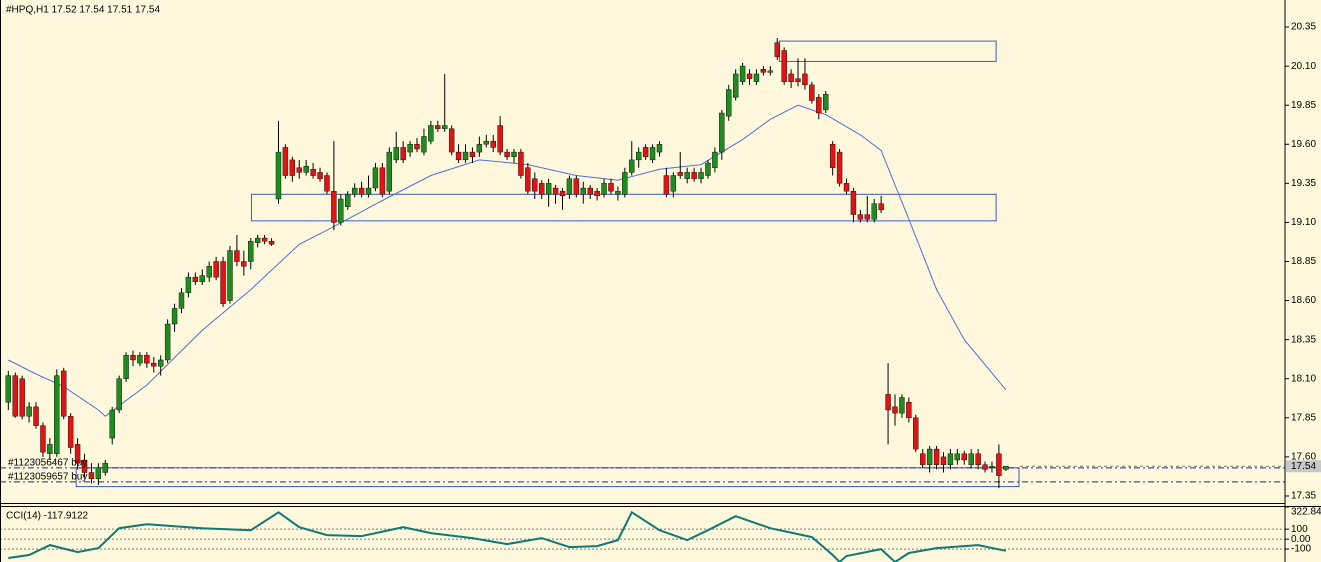  Describe the element at coordinates (1303, 66) in the screenshot. I see `y-tick-label: 20.10` at that location.